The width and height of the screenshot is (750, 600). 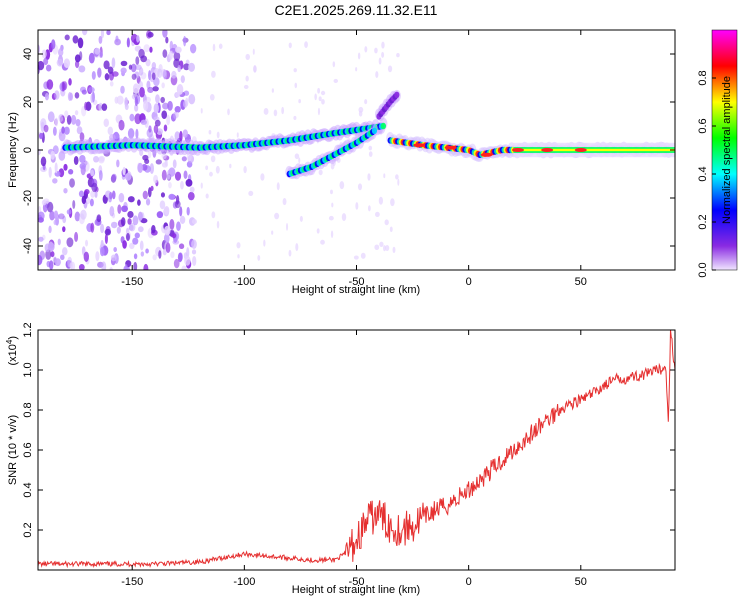 What do you see at coordinates (9, 341) in the screenshot?
I see `snr-scale-exponent: 4` at bounding box center [9, 341].